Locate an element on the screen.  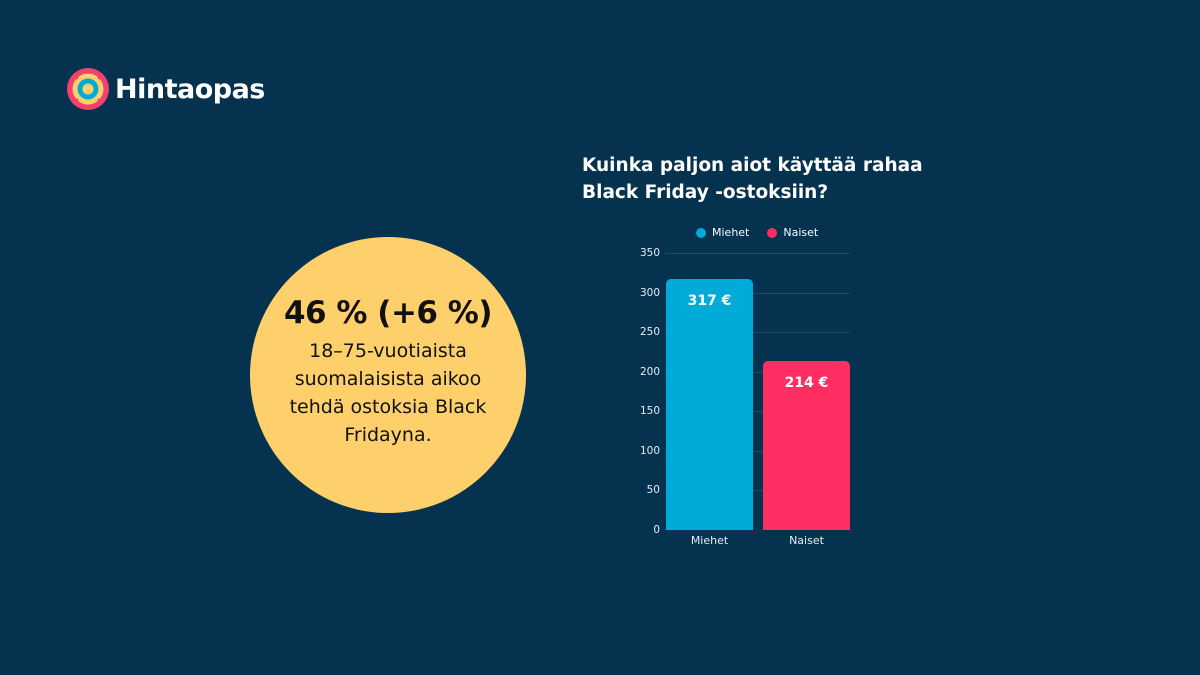
y-tick-label: 300 is located at coordinates (649, 292).